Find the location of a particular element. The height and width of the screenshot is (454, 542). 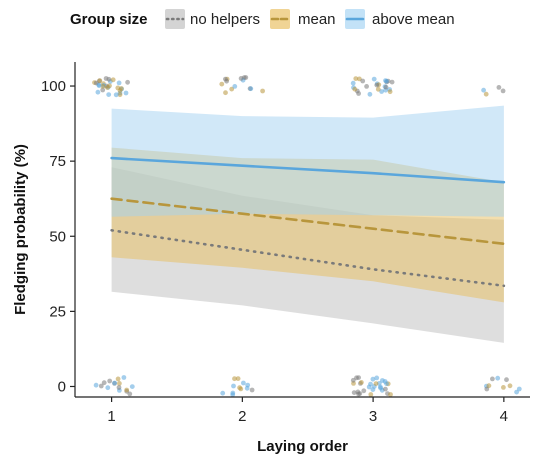

y-axis-title: Fledging probability (%) is located at coordinates (20, 229).